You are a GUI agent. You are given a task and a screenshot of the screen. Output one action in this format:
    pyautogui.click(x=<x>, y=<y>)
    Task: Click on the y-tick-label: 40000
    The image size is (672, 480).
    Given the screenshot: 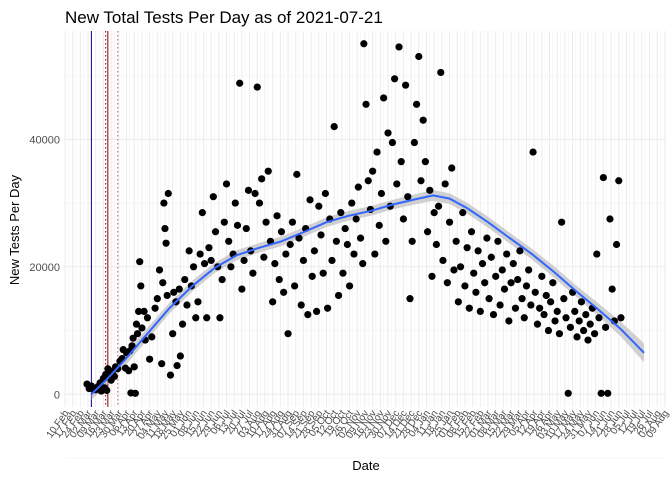 What is the action you would take?
    pyautogui.click(x=44, y=140)
    